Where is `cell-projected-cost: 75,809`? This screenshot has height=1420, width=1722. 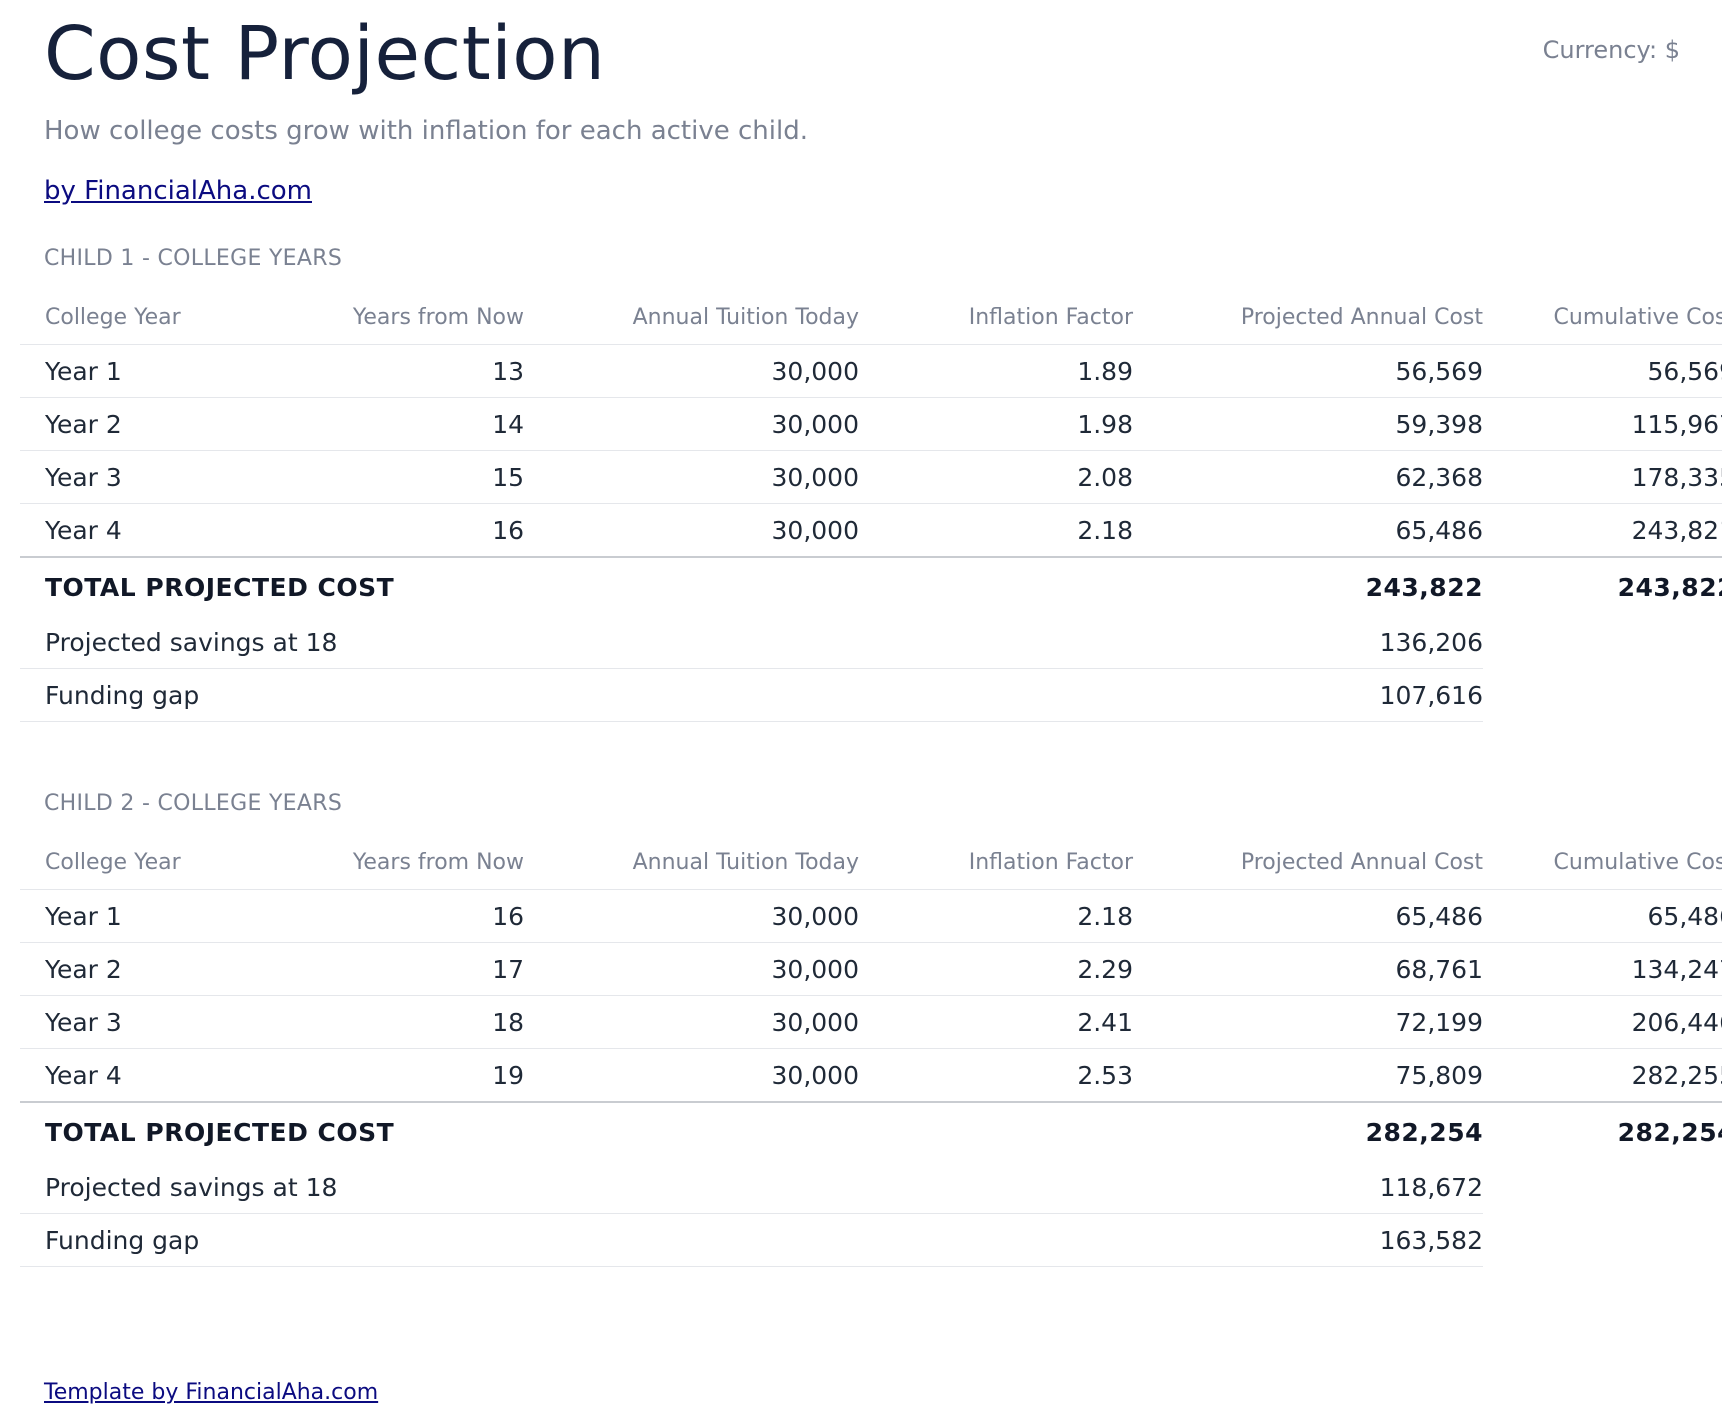 cell-projected-cost: 75,809 is located at coordinates (1308, 1075).